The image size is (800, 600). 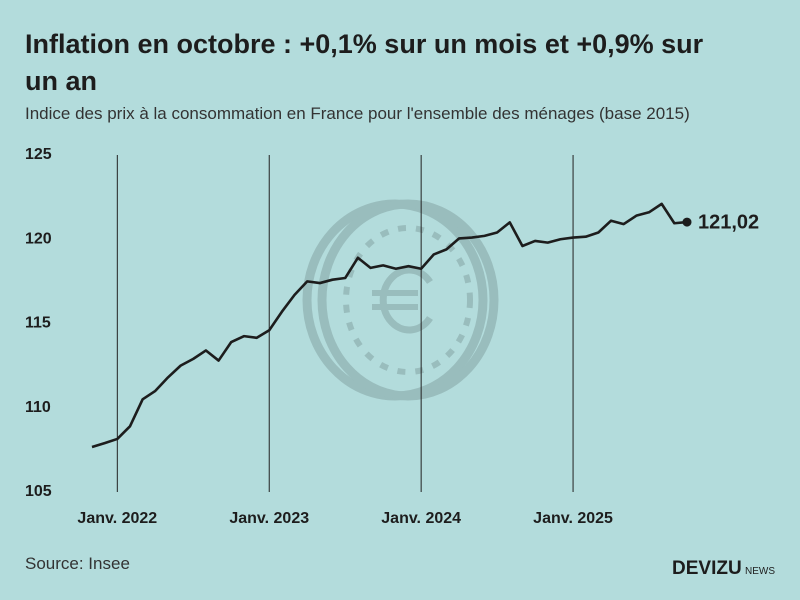 I want to click on x-tick-label: Janv. 2023, so click(x=269, y=518).